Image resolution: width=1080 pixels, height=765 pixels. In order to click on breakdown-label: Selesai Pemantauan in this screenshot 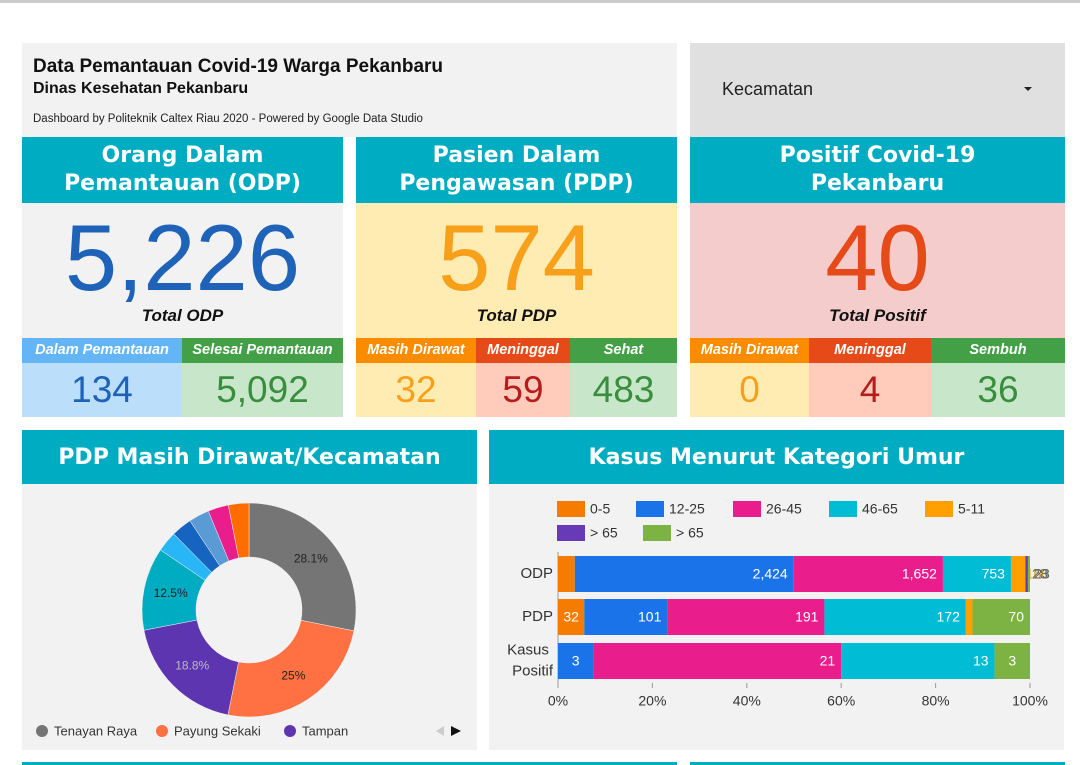, I will do `click(262, 350)`.